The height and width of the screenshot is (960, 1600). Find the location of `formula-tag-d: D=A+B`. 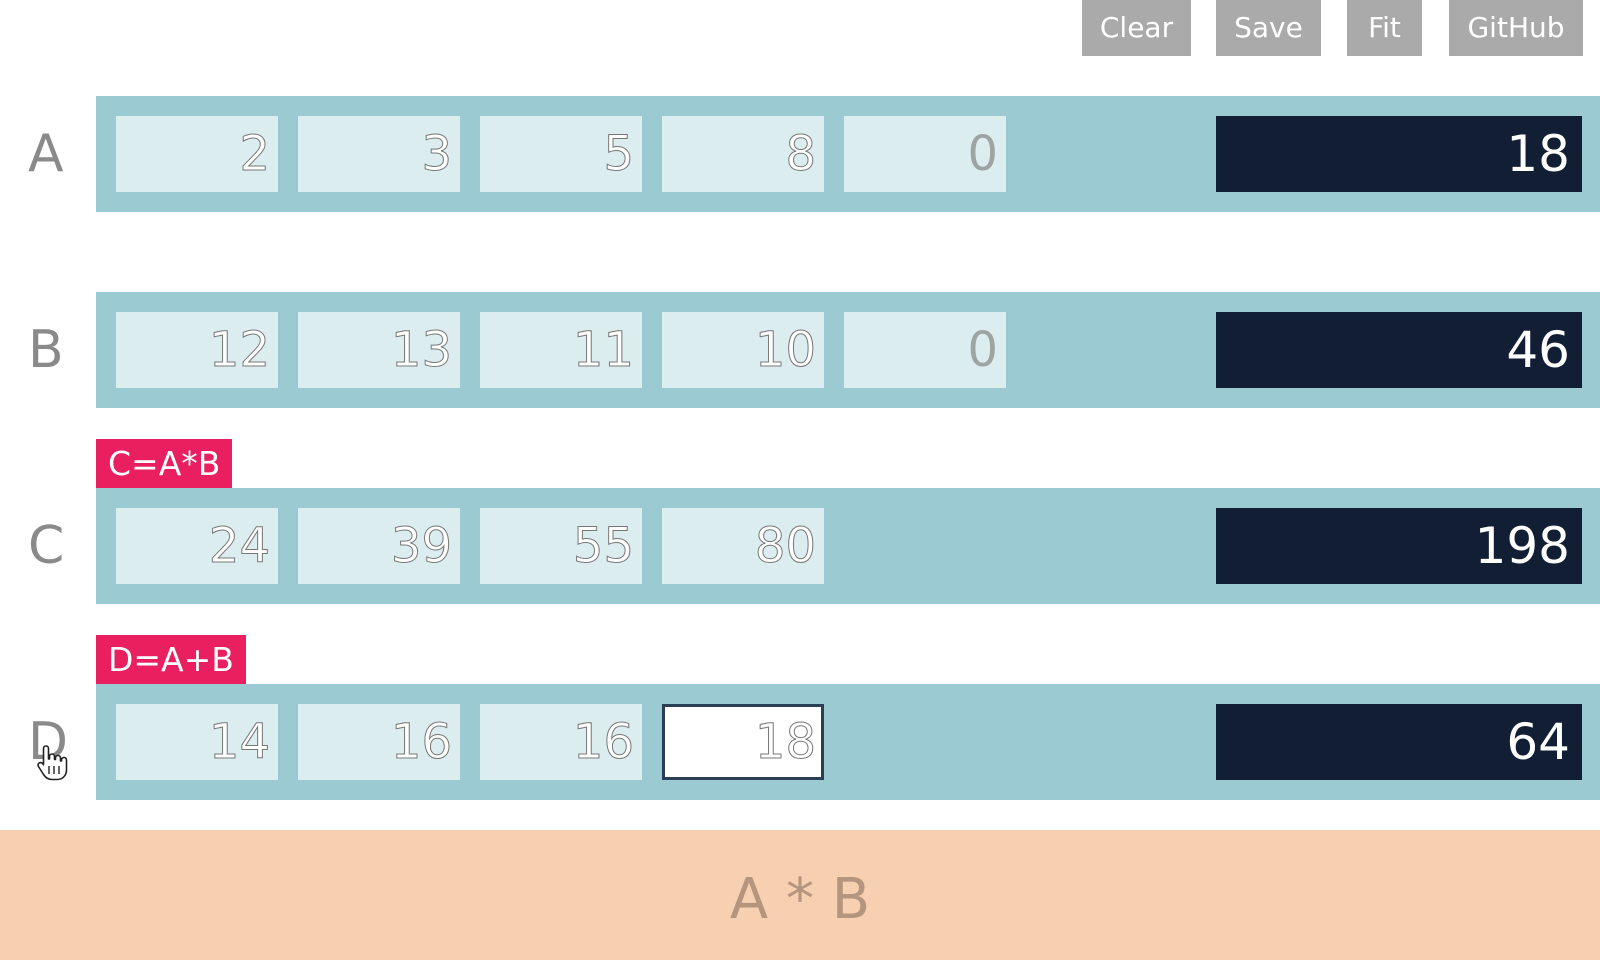

formula-tag-d: D=A+B is located at coordinates (171, 659).